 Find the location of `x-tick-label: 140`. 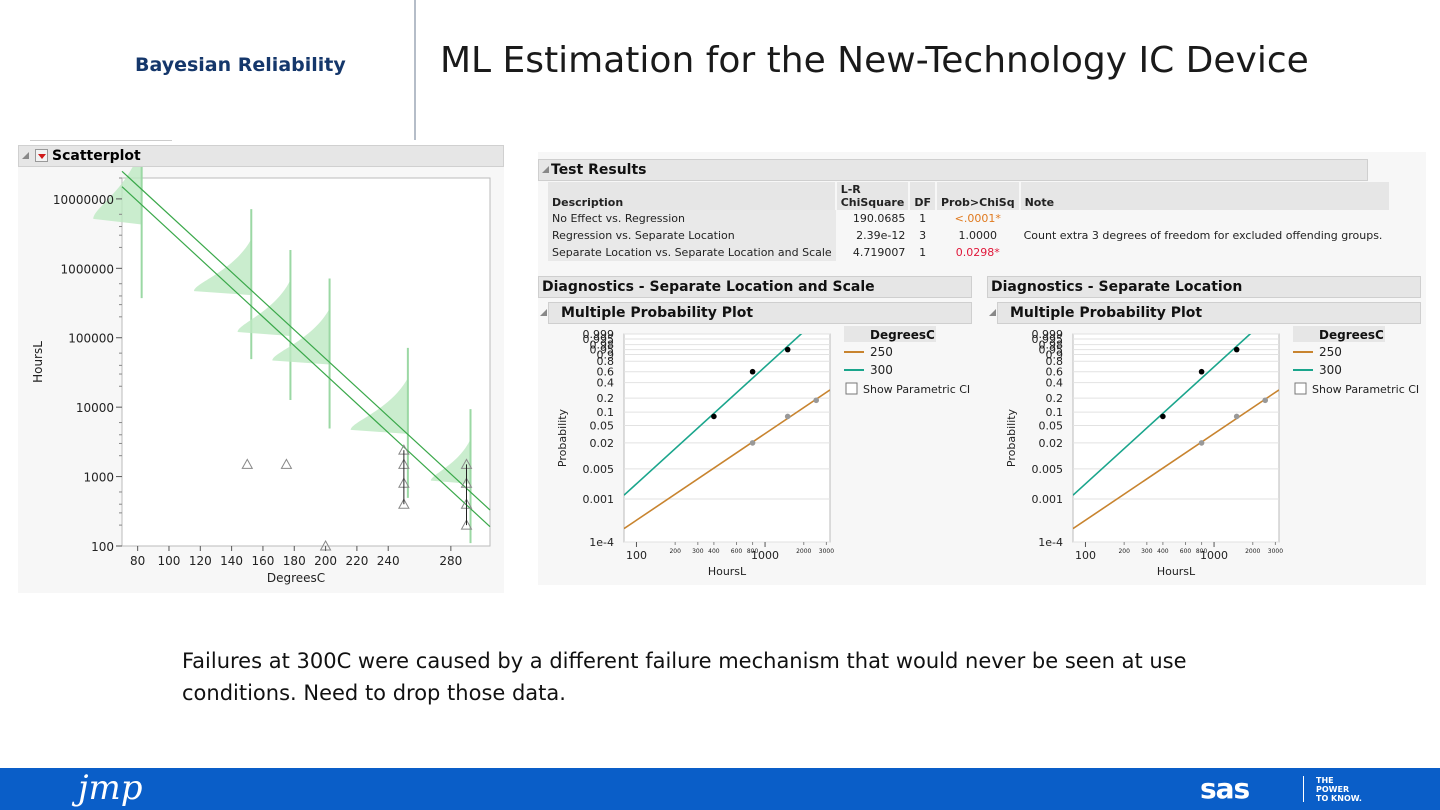

x-tick-label: 140 is located at coordinates (231, 561).